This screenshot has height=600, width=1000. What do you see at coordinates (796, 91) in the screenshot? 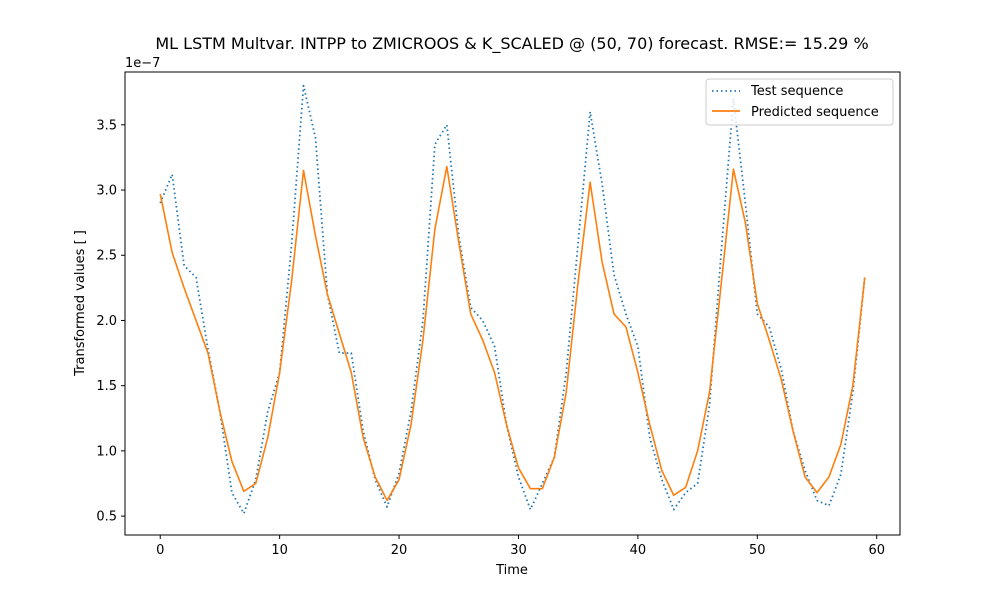
I see `legend-label-test: Test sequence` at bounding box center [796, 91].